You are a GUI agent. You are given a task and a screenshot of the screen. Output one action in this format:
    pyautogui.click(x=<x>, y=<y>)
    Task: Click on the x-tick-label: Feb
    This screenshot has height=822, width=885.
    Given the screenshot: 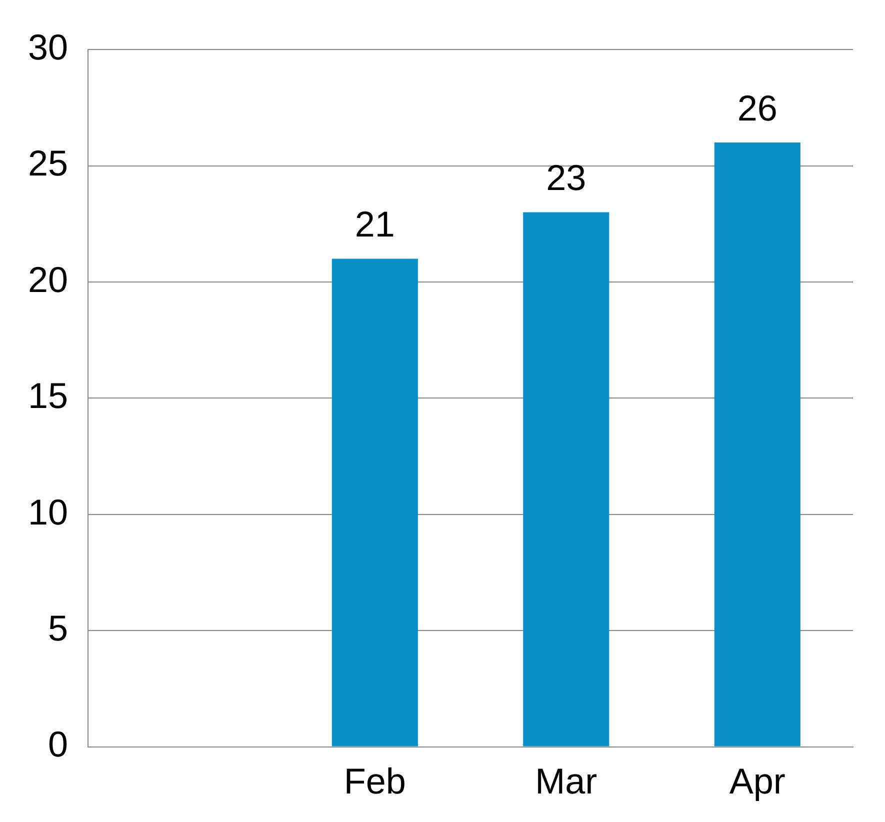 What is the action you would take?
    pyautogui.click(x=375, y=781)
    